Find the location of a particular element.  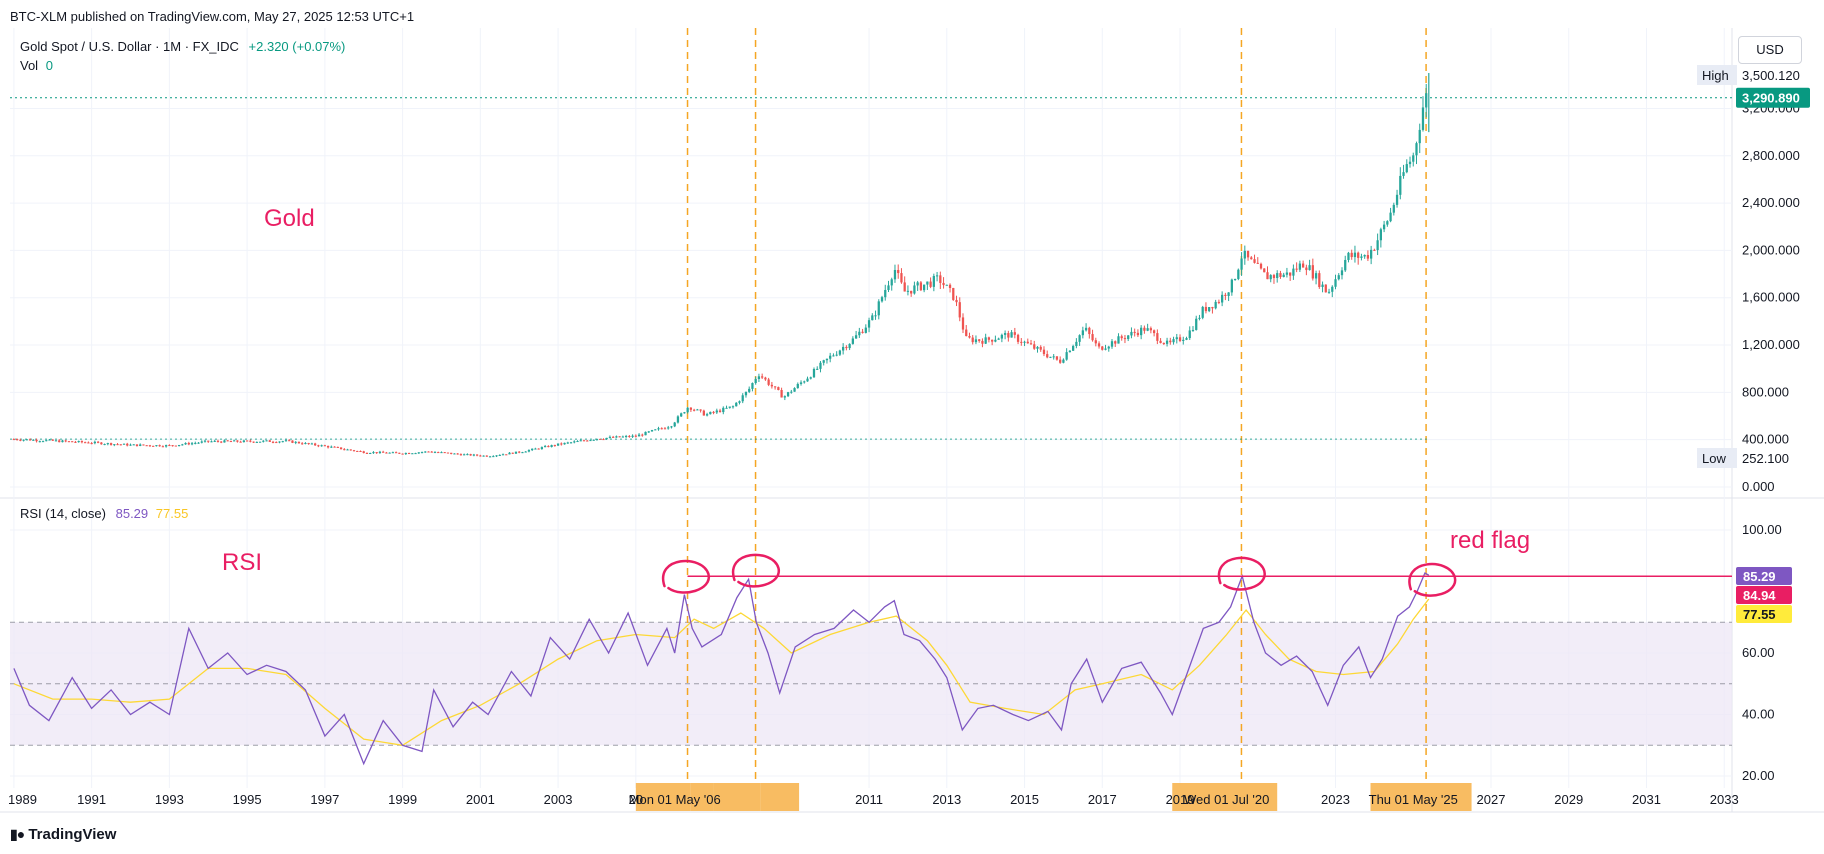

high-label: High is located at coordinates (1715, 75).